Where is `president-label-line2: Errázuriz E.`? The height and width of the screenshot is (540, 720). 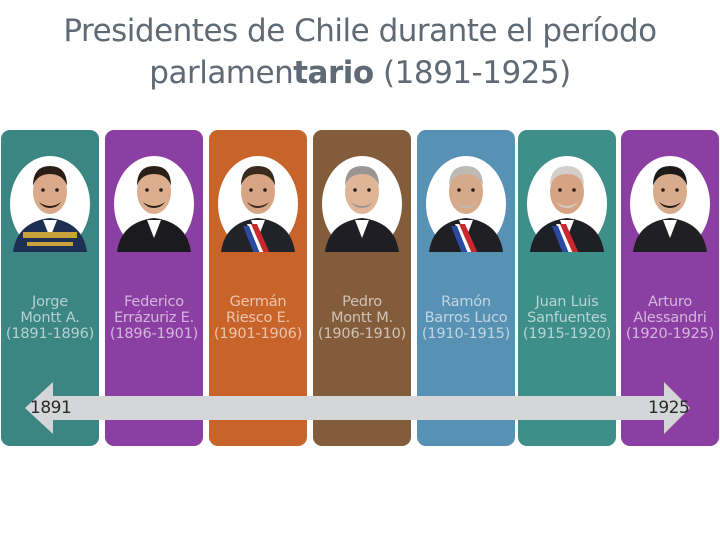 president-label-line2: Errázuriz E. is located at coordinates (154, 318).